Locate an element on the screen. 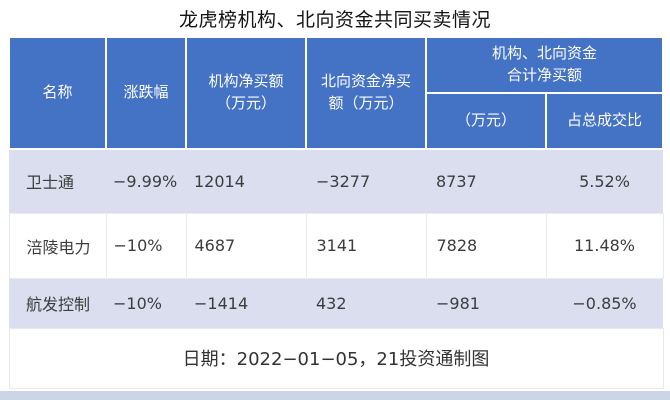 This screenshot has width=670, height=400. col-header-inst-net-buy: 机构净买额 （万元） is located at coordinates (246, 93).